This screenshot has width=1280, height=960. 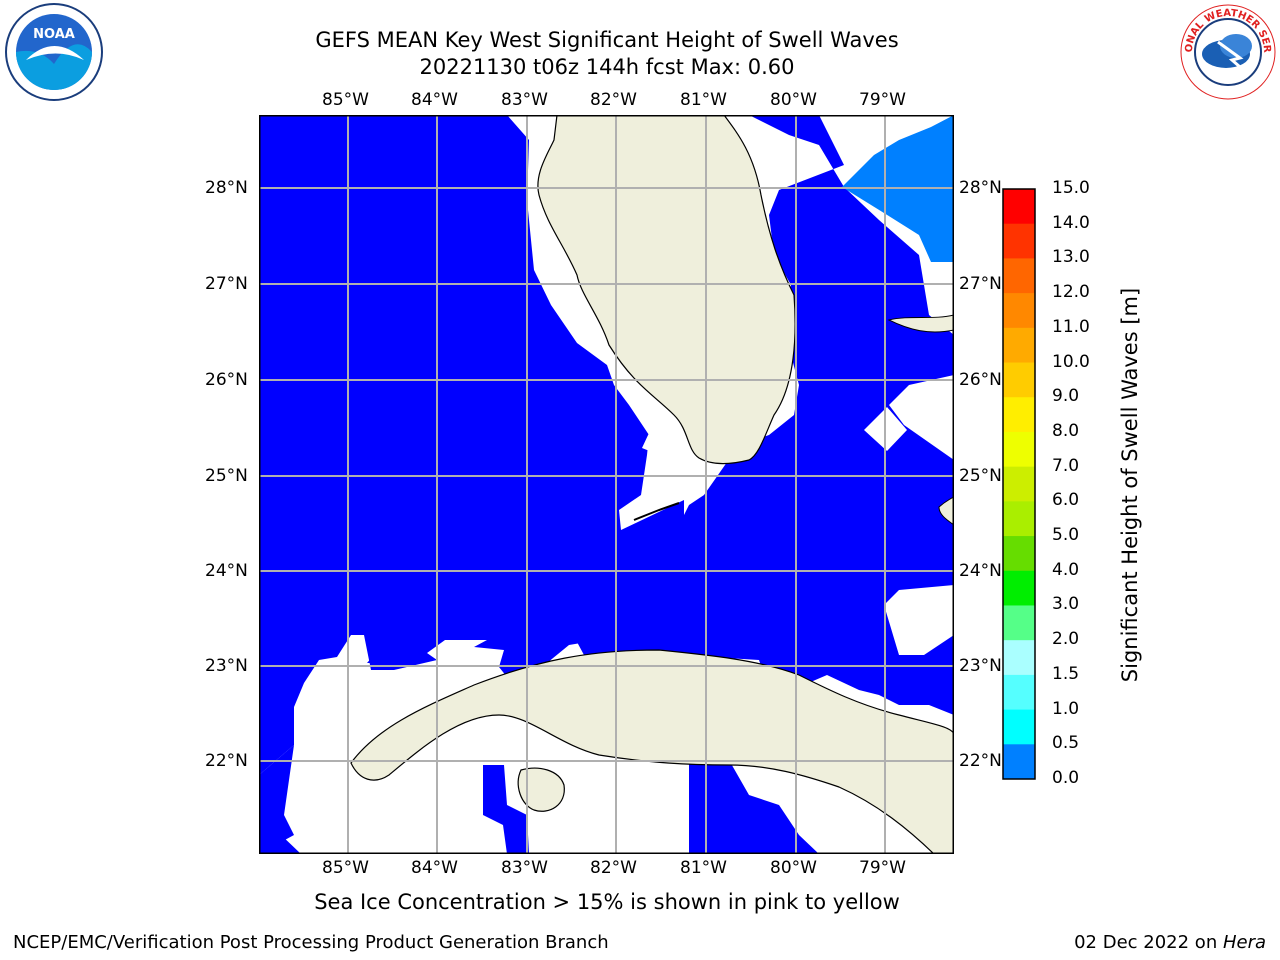 What do you see at coordinates (1148, 942) in the screenshot?
I see `footer-date-text: 02 Dec 2022 on` at bounding box center [1148, 942].